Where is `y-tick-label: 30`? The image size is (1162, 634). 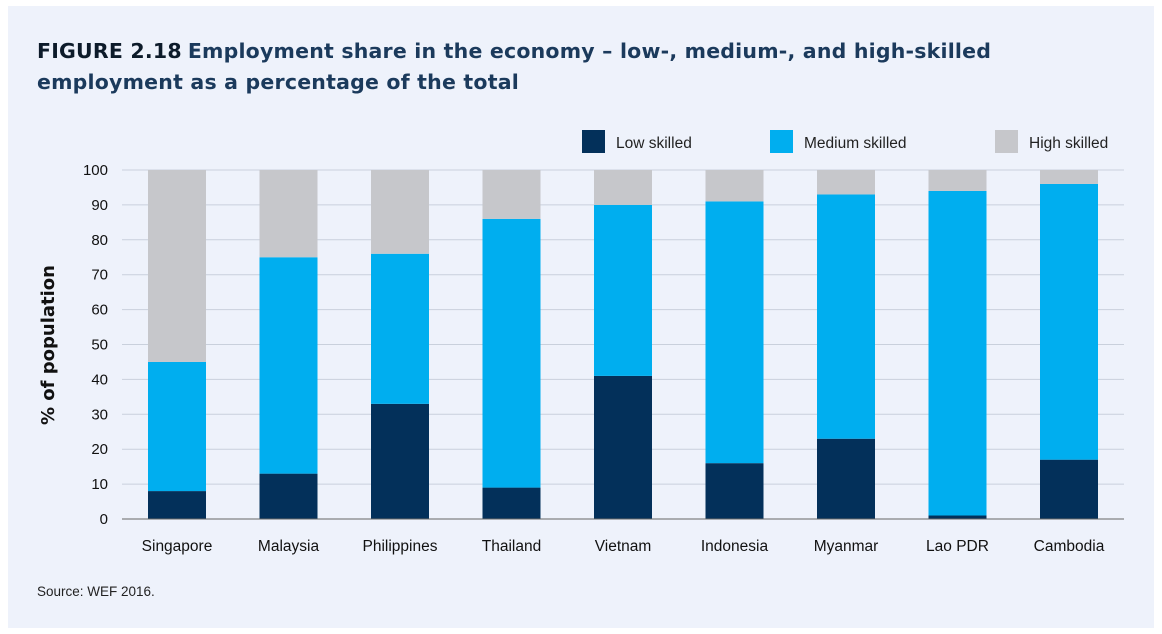
y-tick-label: 30 is located at coordinates (99, 414).